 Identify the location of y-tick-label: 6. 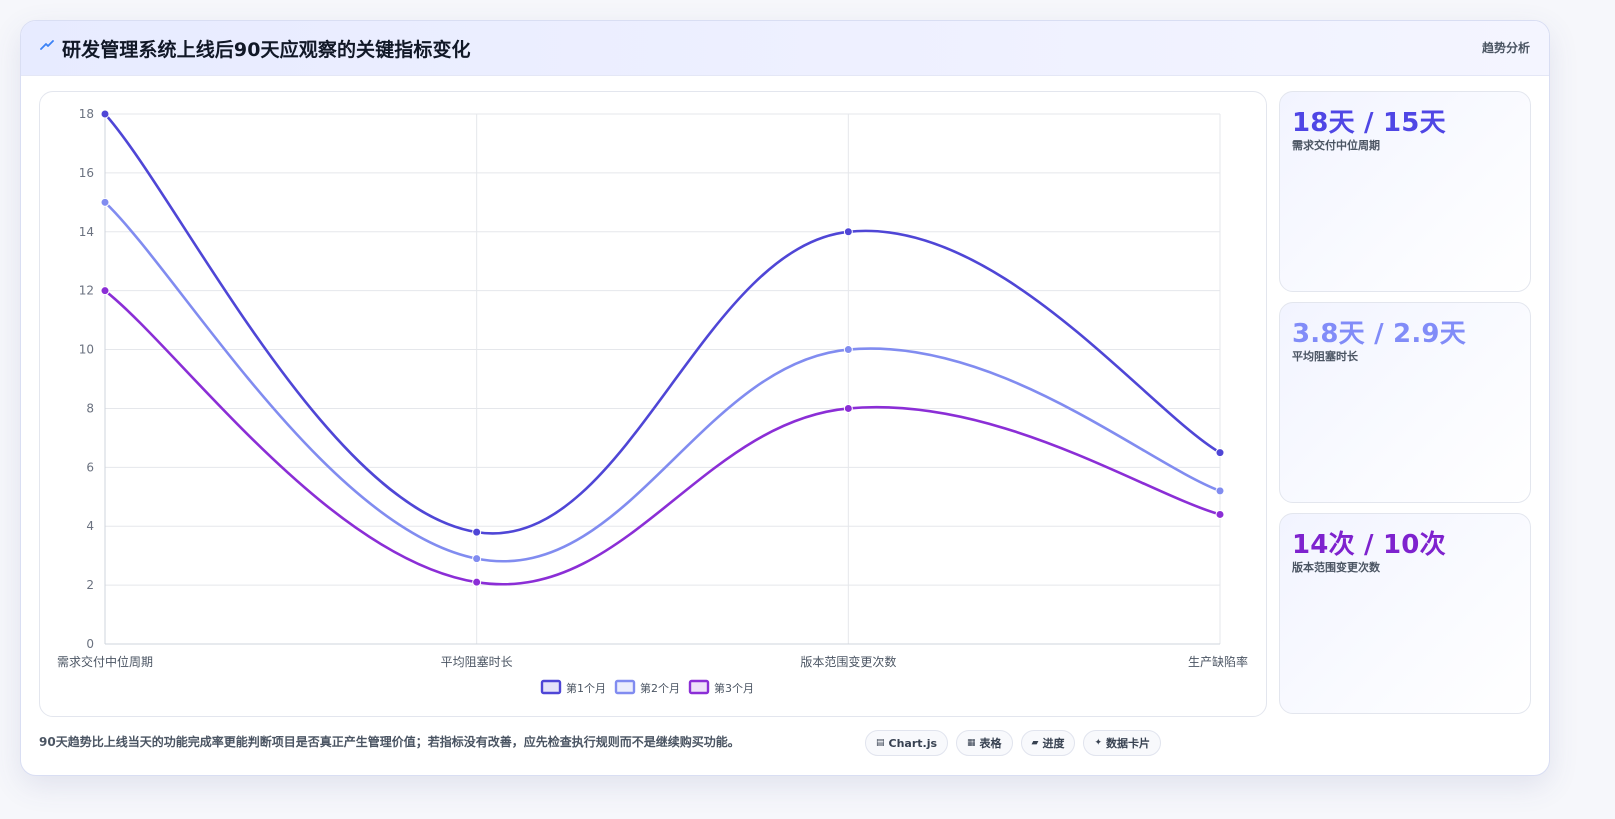
(90, 467).